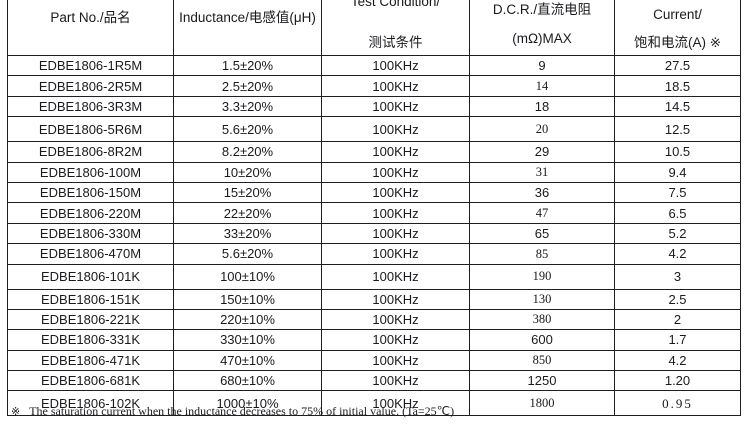 The image size is (750, 436). I want to click on table-row: EDBE1806-470M 5.6±20% 100KHz 85 4.2, so click(374, 254).